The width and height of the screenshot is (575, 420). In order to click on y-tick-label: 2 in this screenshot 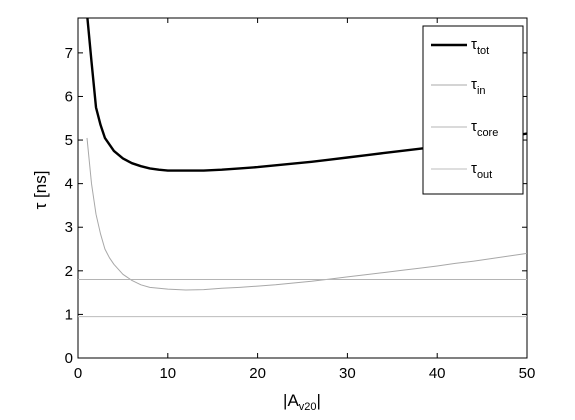, I will do `click(69, 271)`.